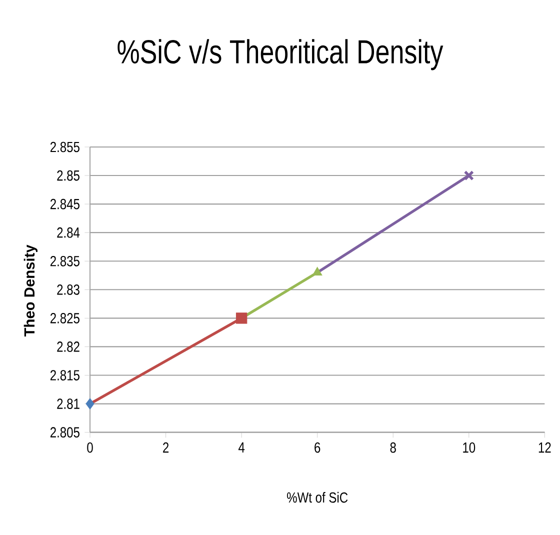  Describe the element at coordinates (65, 318) in the screenshot. I see `y-tick-label: 2.825` at that location.